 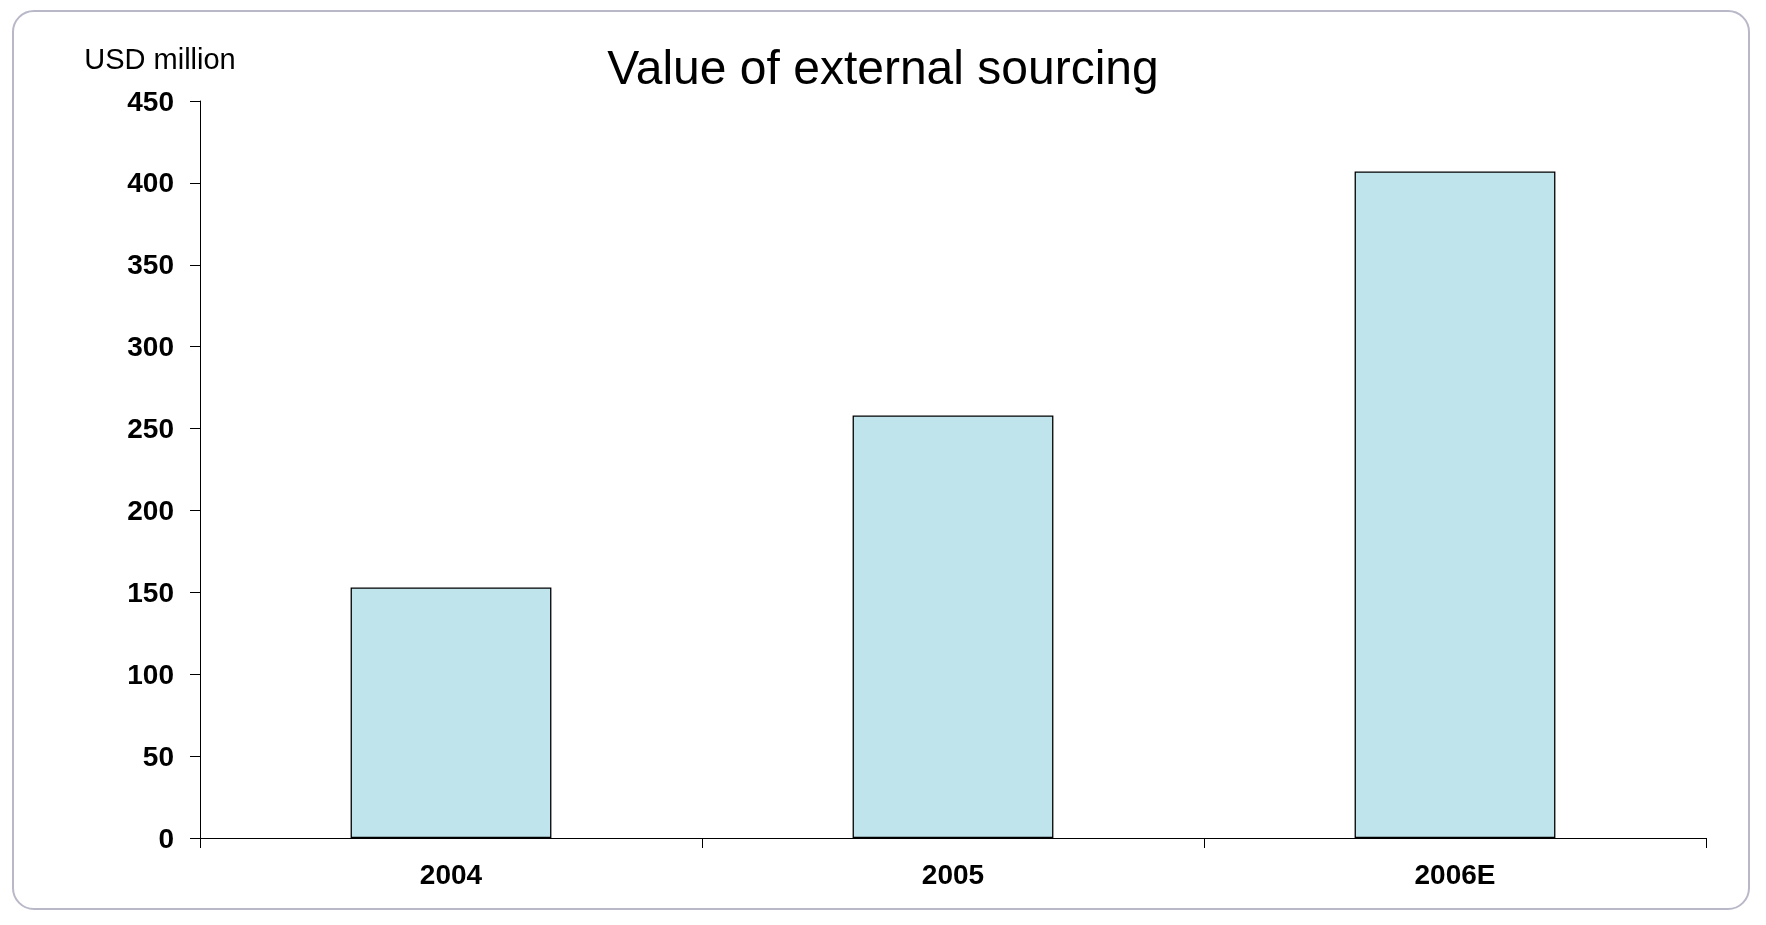 I want to click on y-tick-label: 300, so click(x=150, y=347).